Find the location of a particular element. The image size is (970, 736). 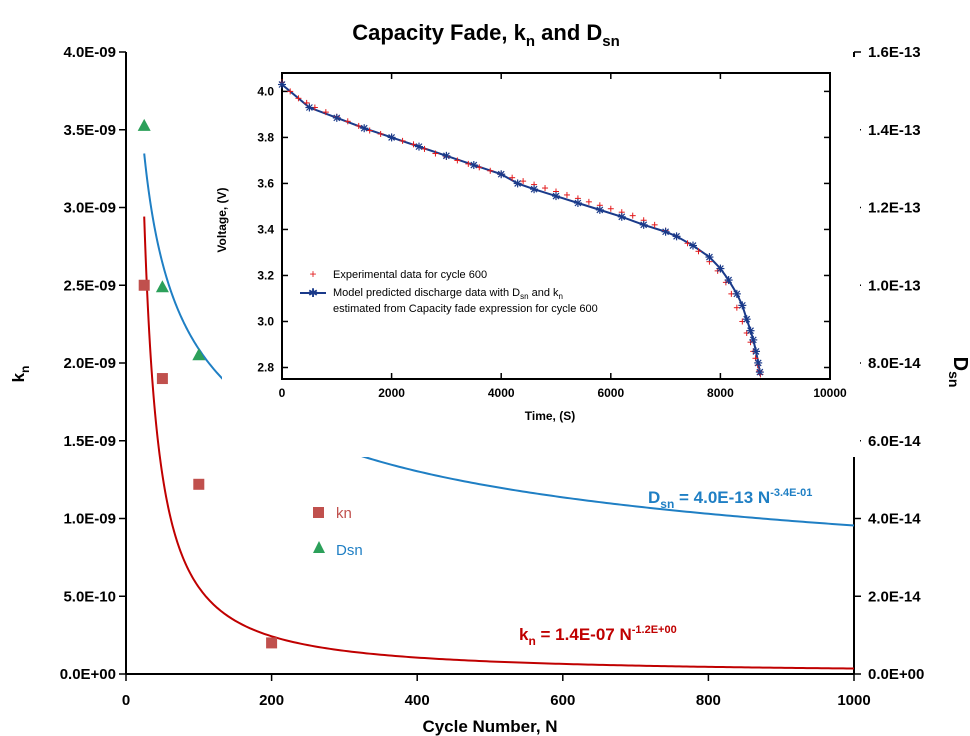

inset-x-tick-label: 4000 is located at coordinates (501, 393).